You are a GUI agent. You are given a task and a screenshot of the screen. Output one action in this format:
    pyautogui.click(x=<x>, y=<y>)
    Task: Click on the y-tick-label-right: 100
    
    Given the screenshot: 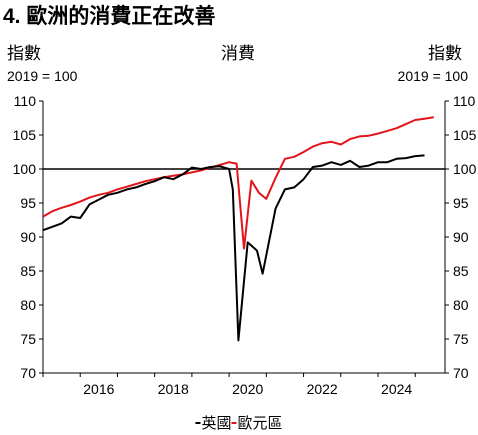 What is the action you would take?
    pyautogui.click(x=465, y=169)
    